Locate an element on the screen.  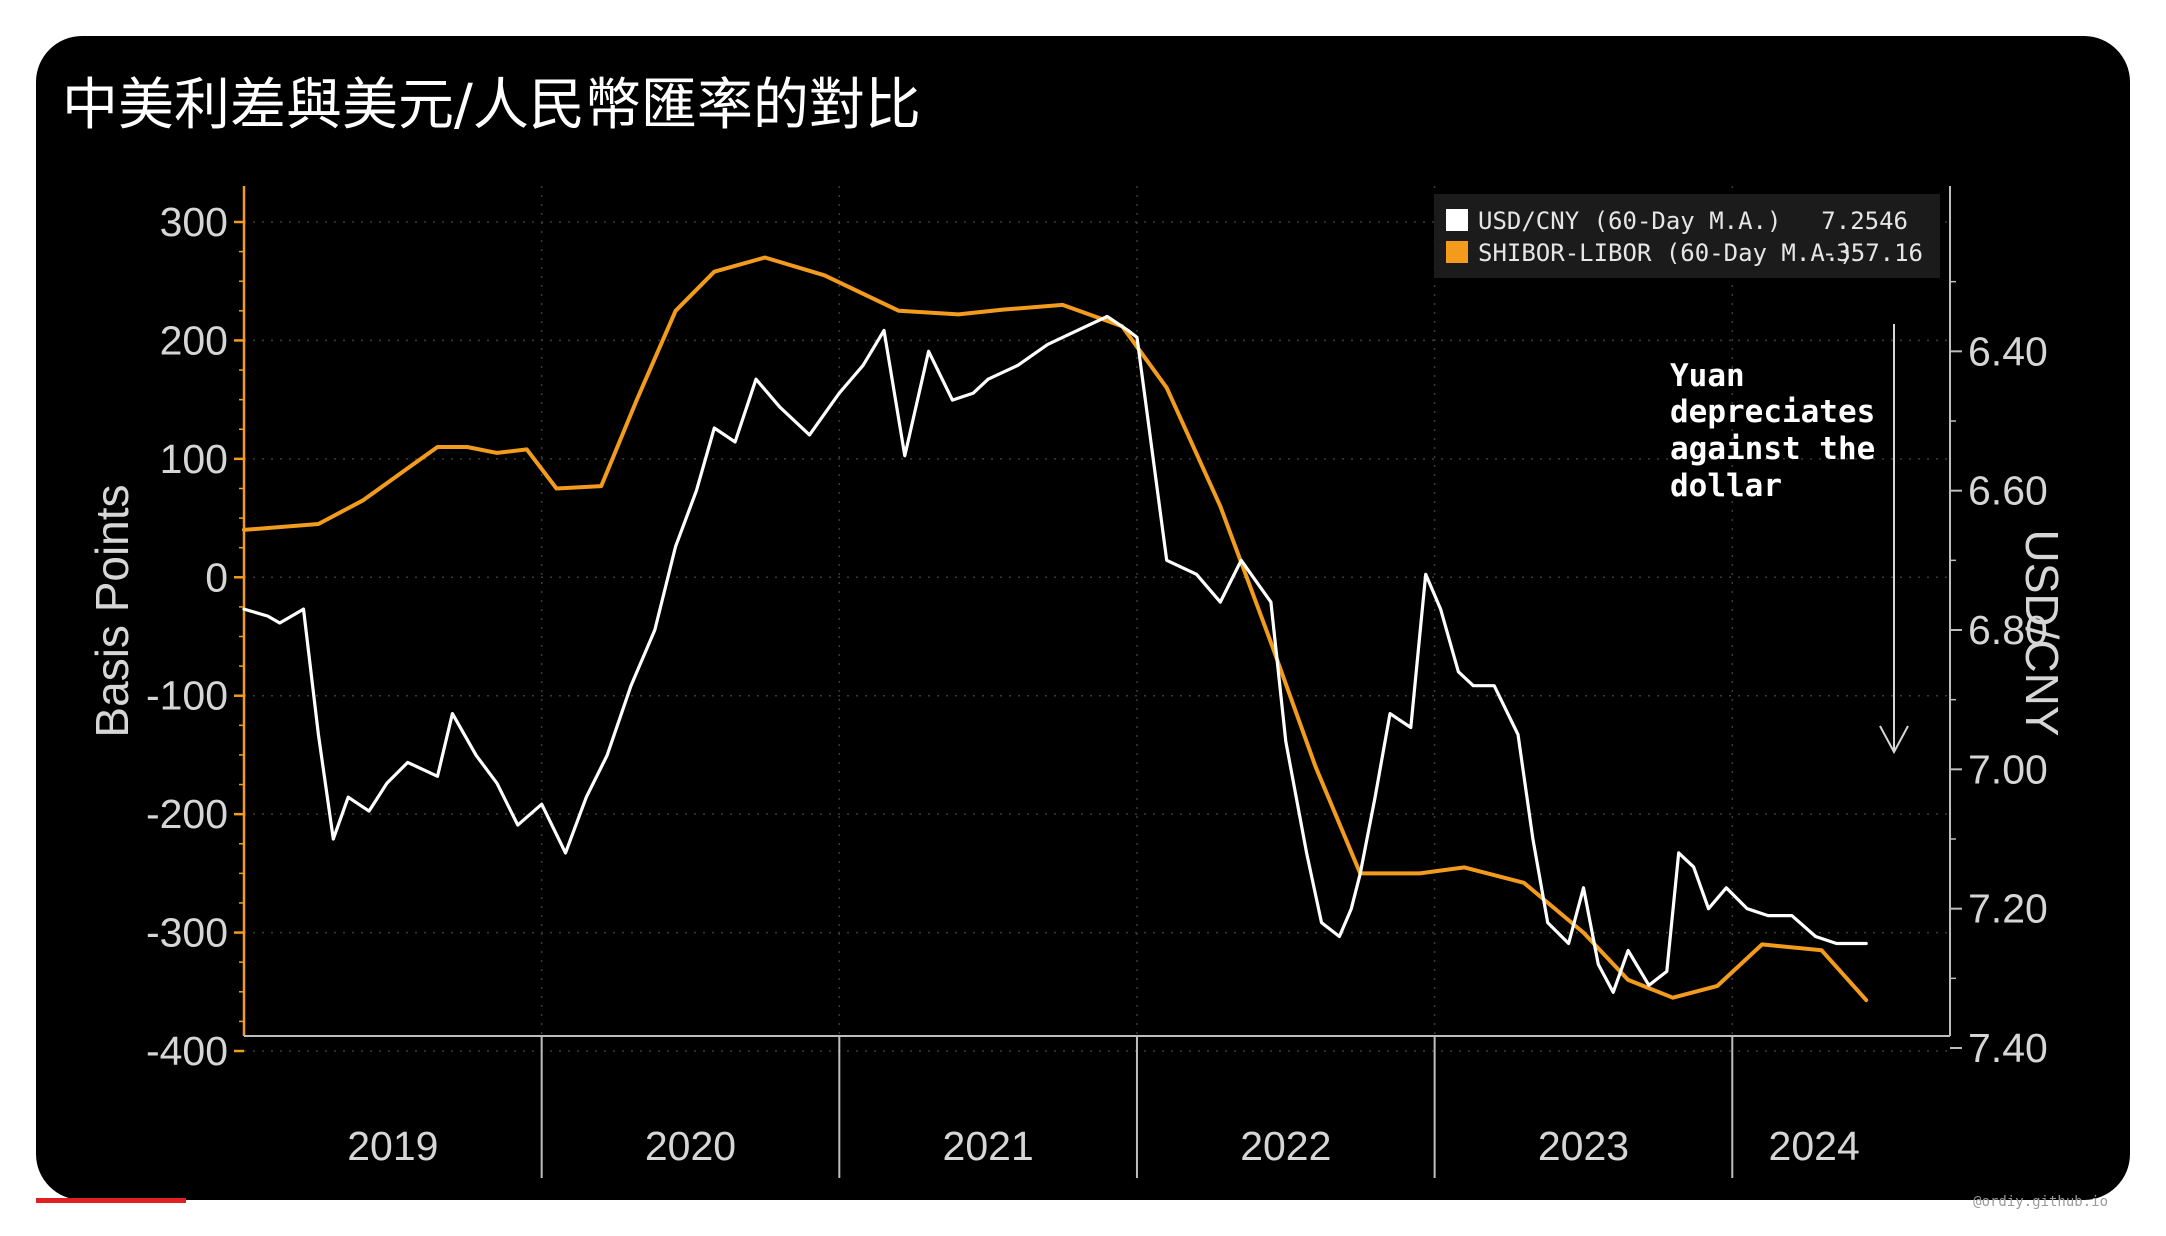
right-tick-label: 7.00 is located at coordinates (2008, 769).